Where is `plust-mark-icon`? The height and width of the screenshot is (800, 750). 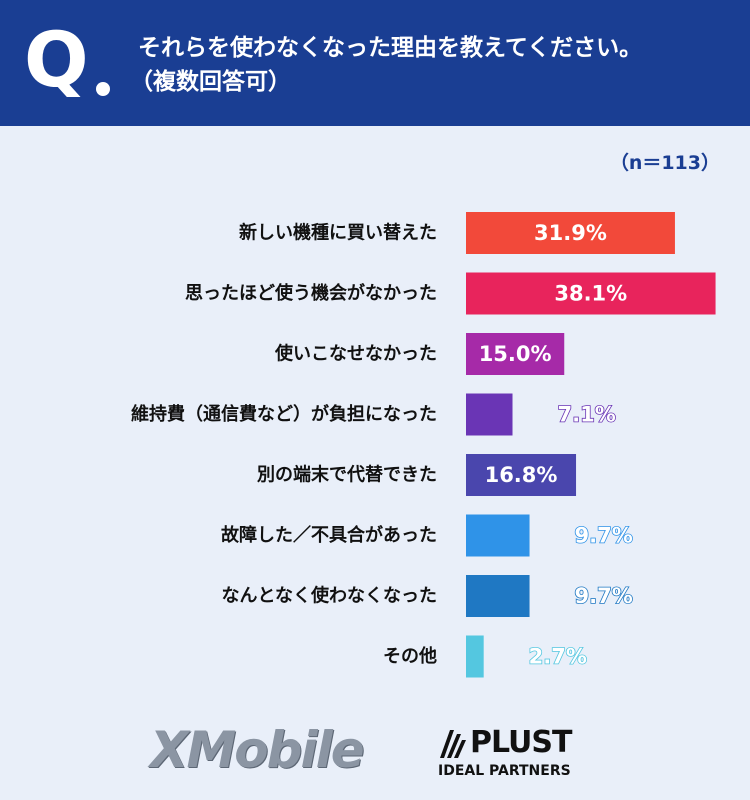 plust-mark-icon is located at coordinates (453, 744).